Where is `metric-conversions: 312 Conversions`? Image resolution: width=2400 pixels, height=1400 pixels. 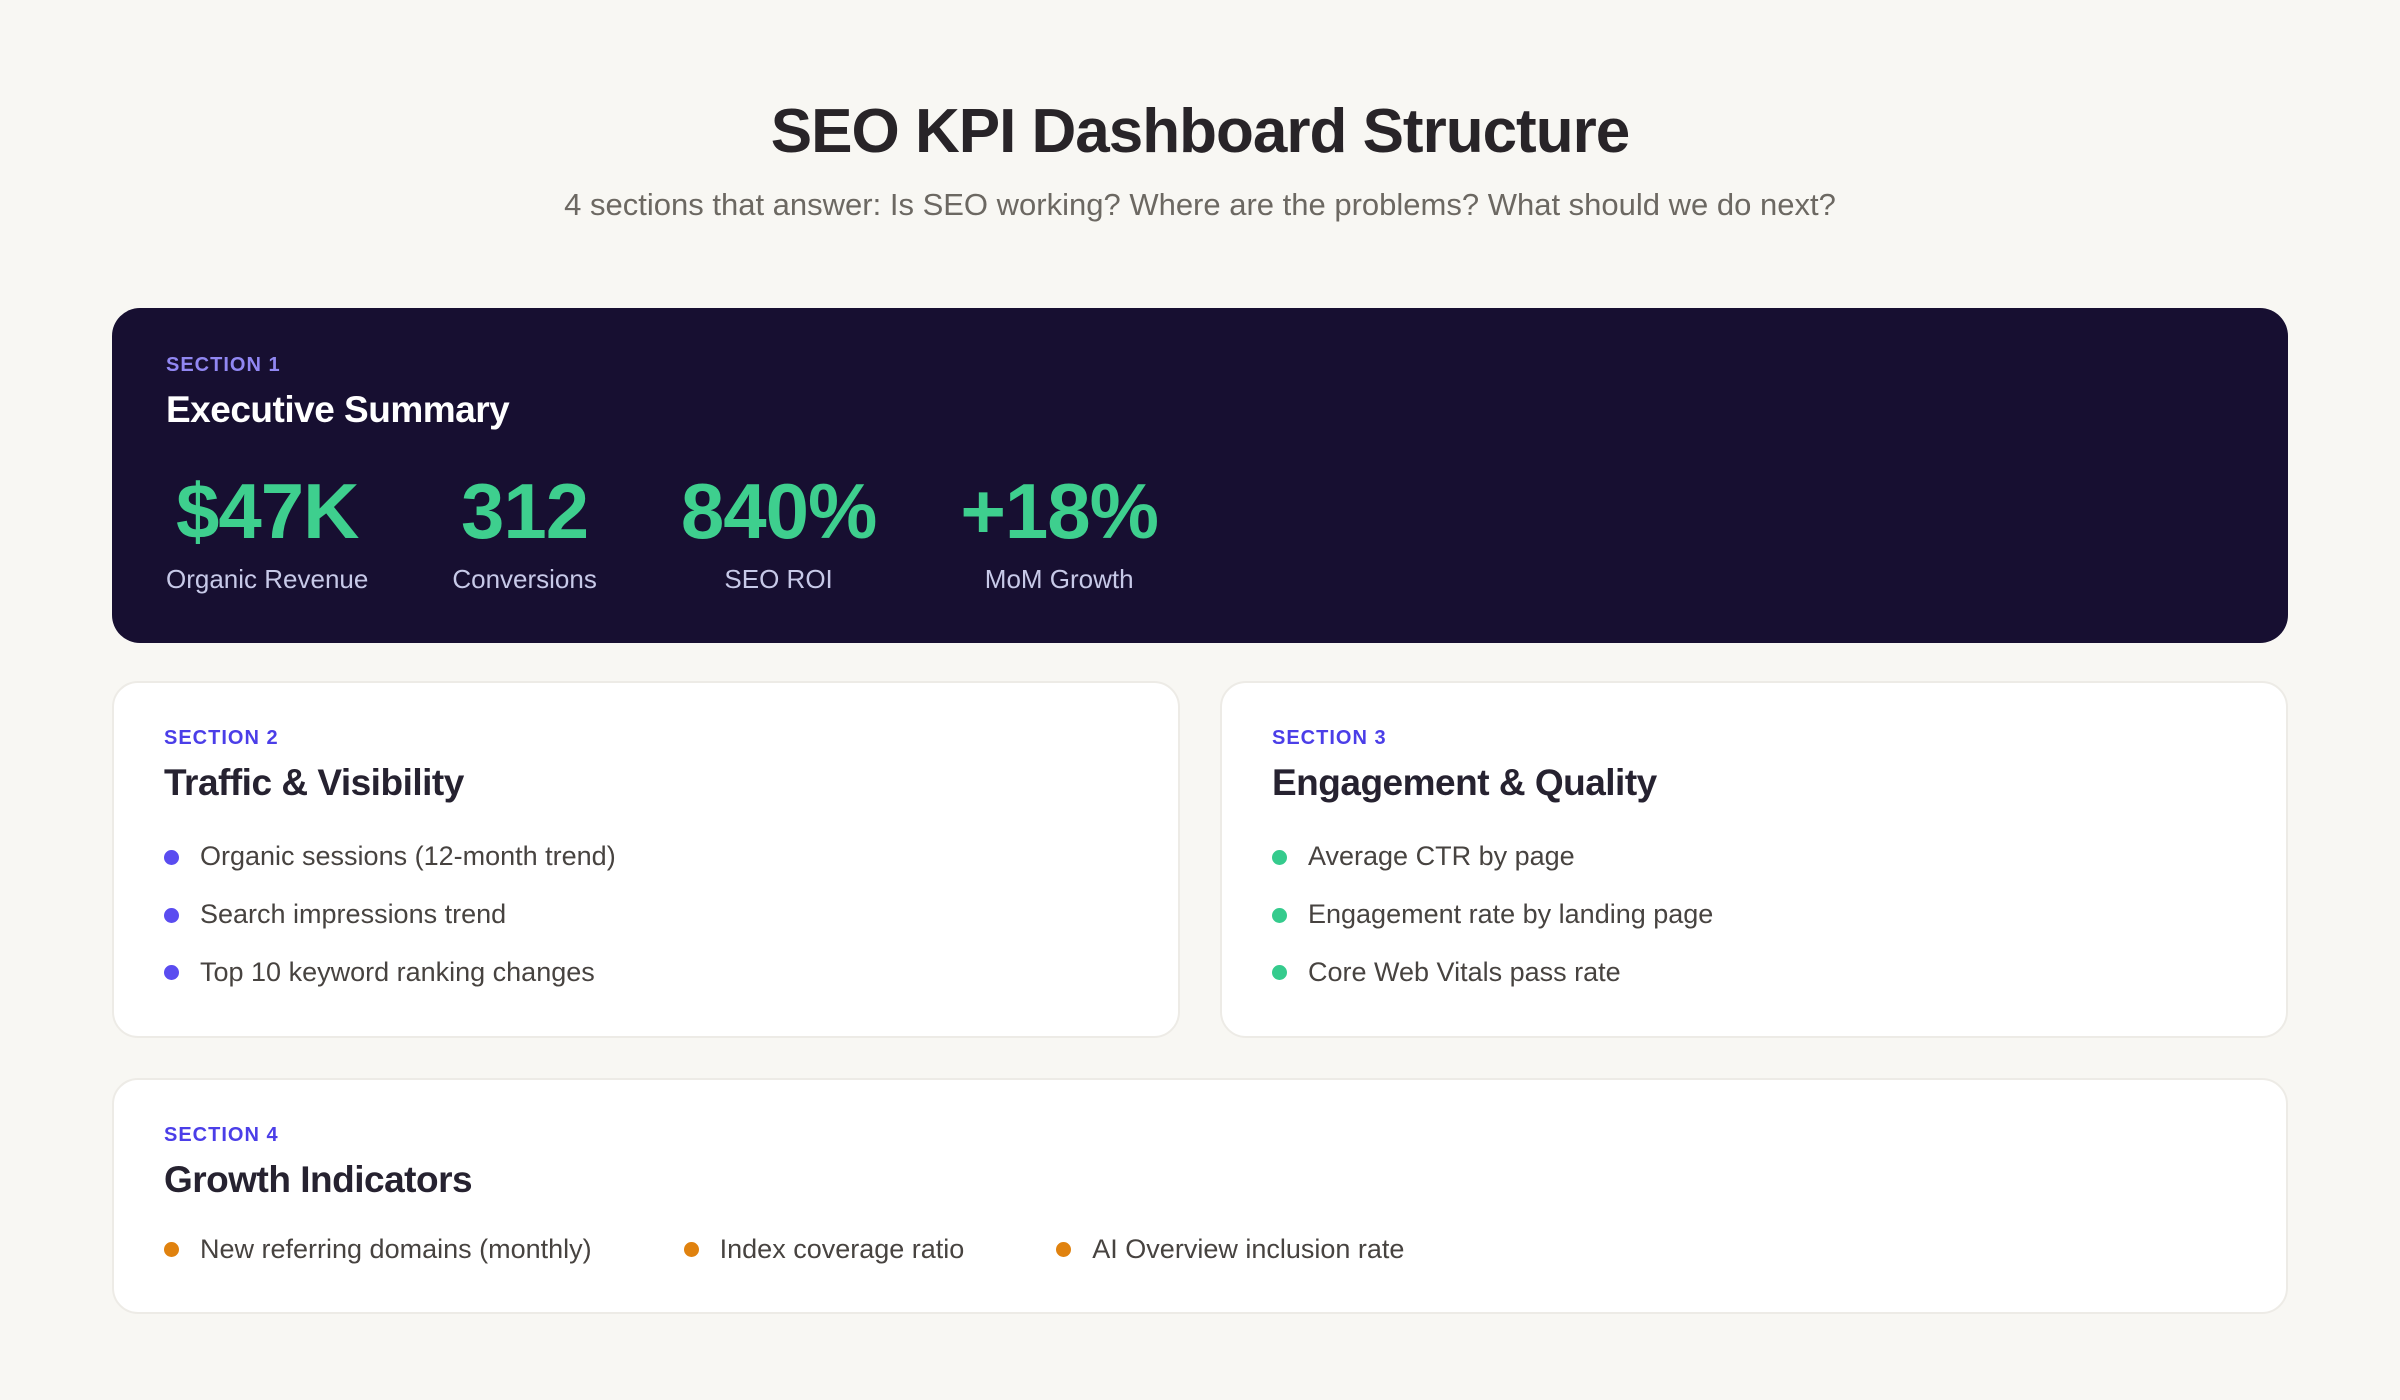 metric-conversions: 312 Conversions is located at coordinates (524, 531).